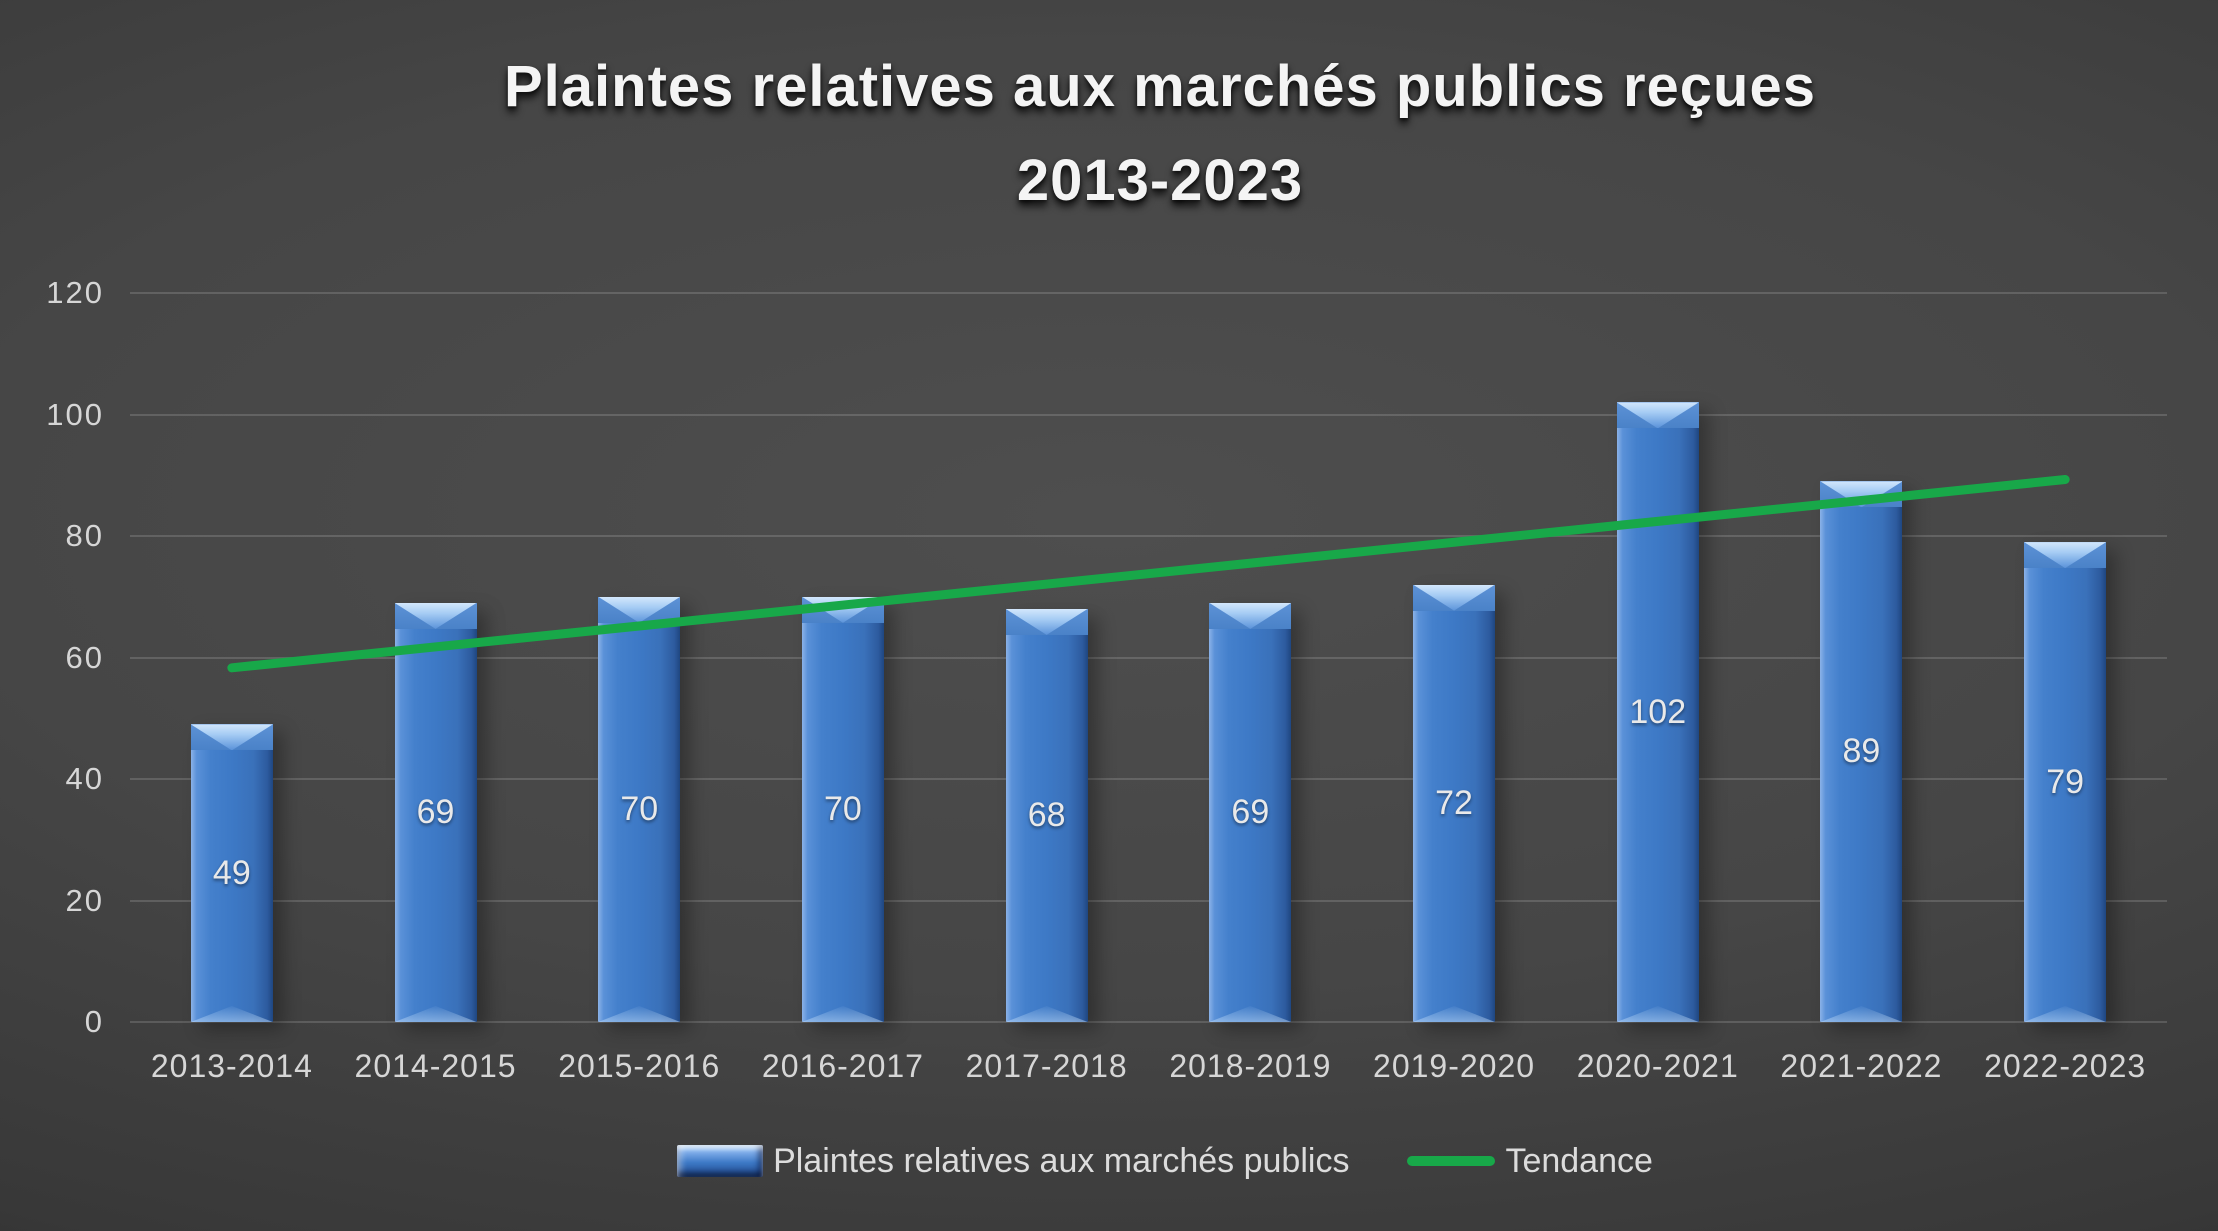  I want to click on x-tick-label-2020-2021: 2020-2021, so click(1657, 1066).